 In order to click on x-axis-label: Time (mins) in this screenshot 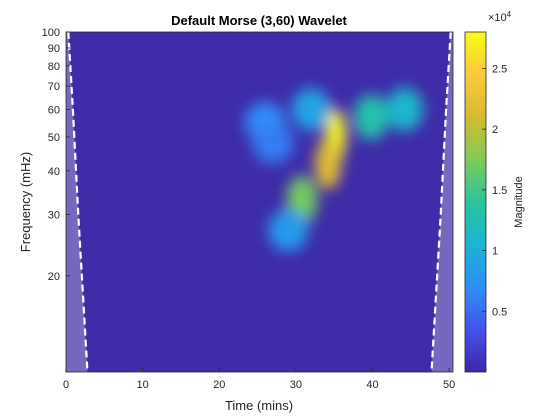, I will do `click(259, 405)`.